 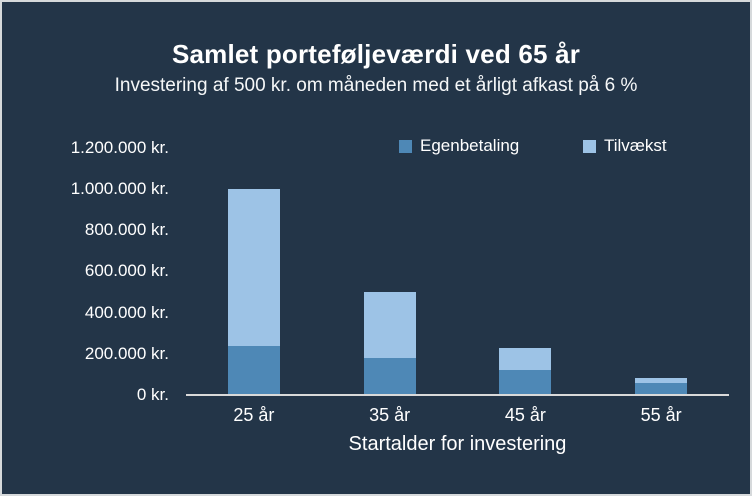 What do you see at coordinates (589, 146) in the screenshot?
I see `legend-swatch-tilvaekst` at bounding box center [589, 146].